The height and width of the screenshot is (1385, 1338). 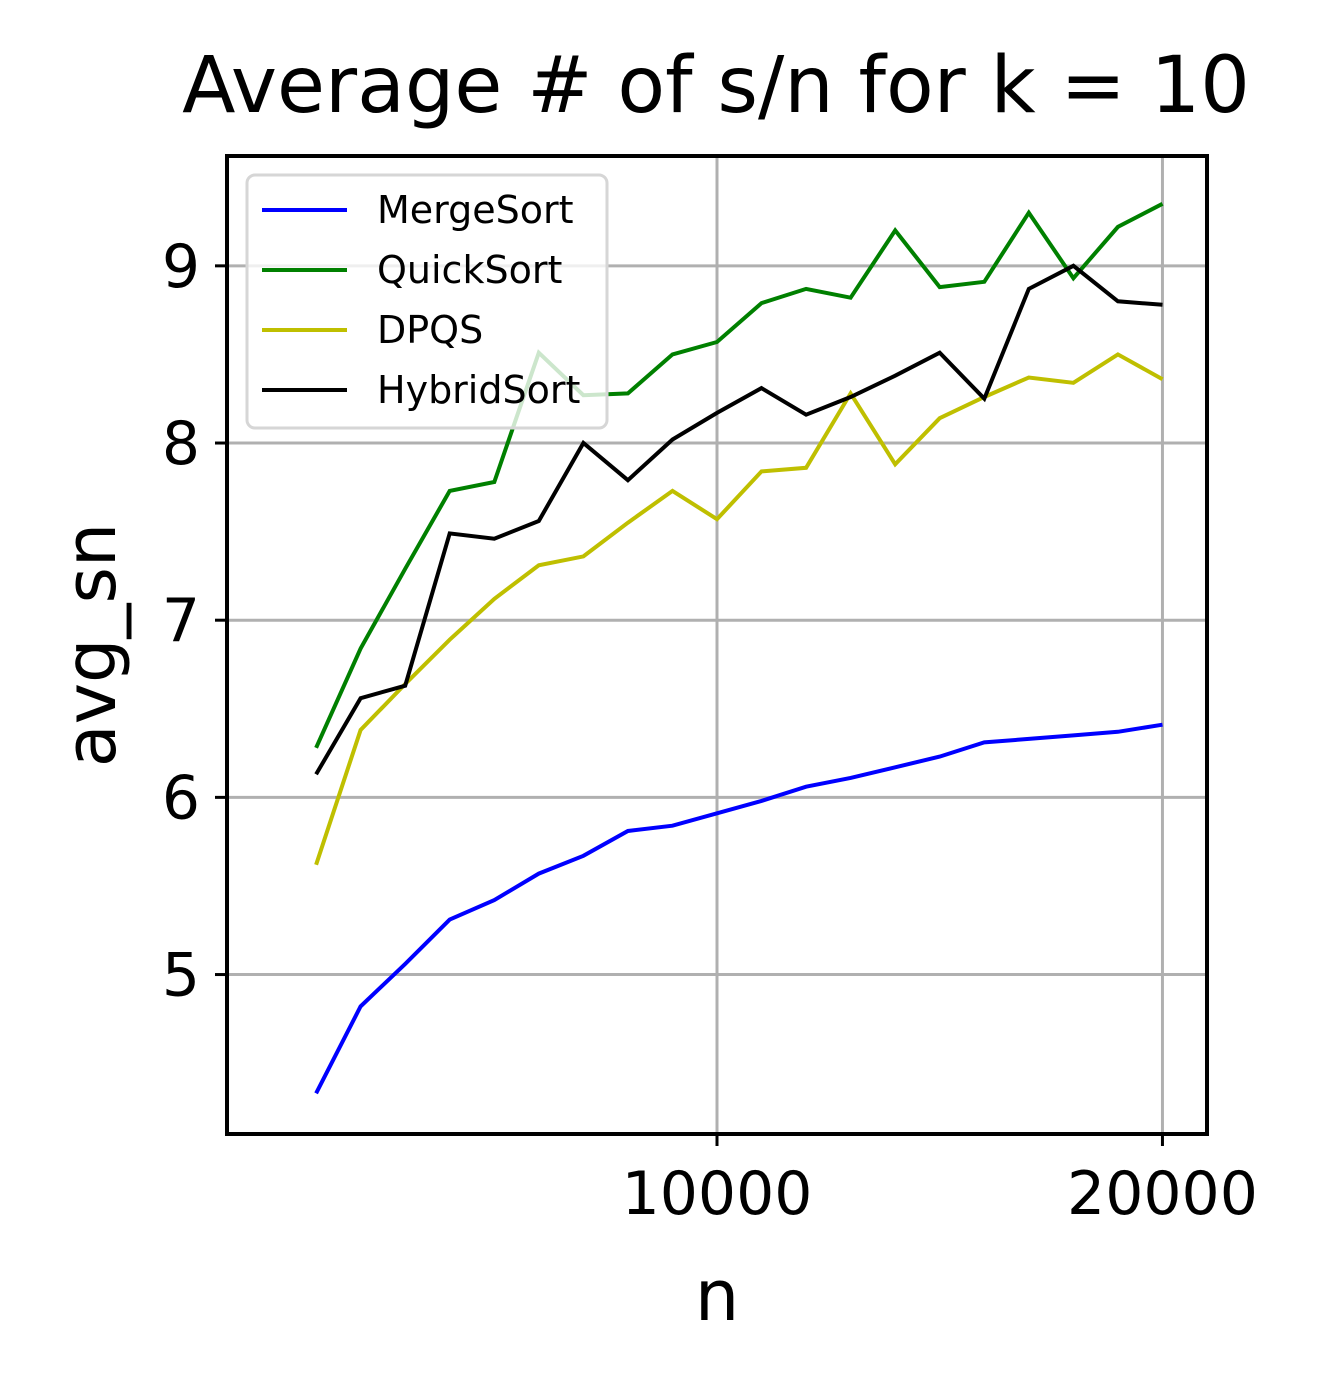 I want to click on legend-label: MergeSort, so click(x=475, y=210).